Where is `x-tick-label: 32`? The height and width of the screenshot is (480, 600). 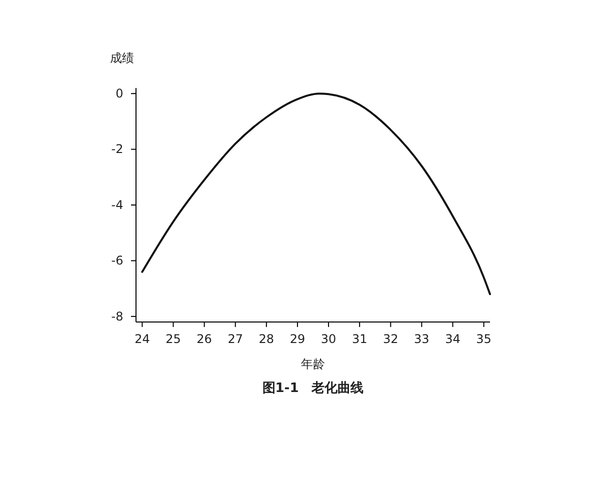
x-tick-label: 32 is located at coordinates (390, 339).